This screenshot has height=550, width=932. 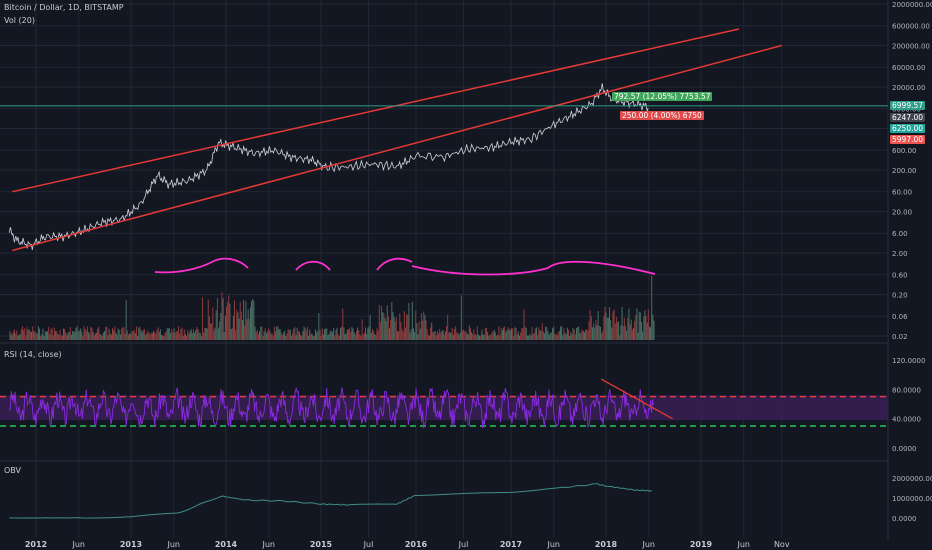 I want to click on price-axis-label: 20000.00, so click(x=908, y=88).